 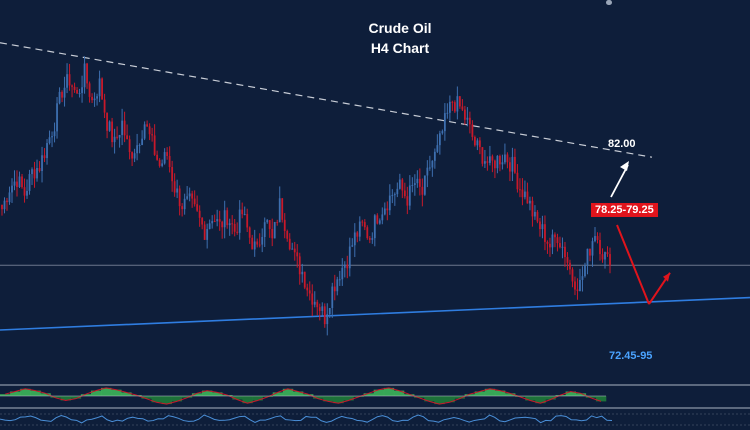 I want to click on pivot-zone-label: 78.25-79.25, so click(x=624, y=210).